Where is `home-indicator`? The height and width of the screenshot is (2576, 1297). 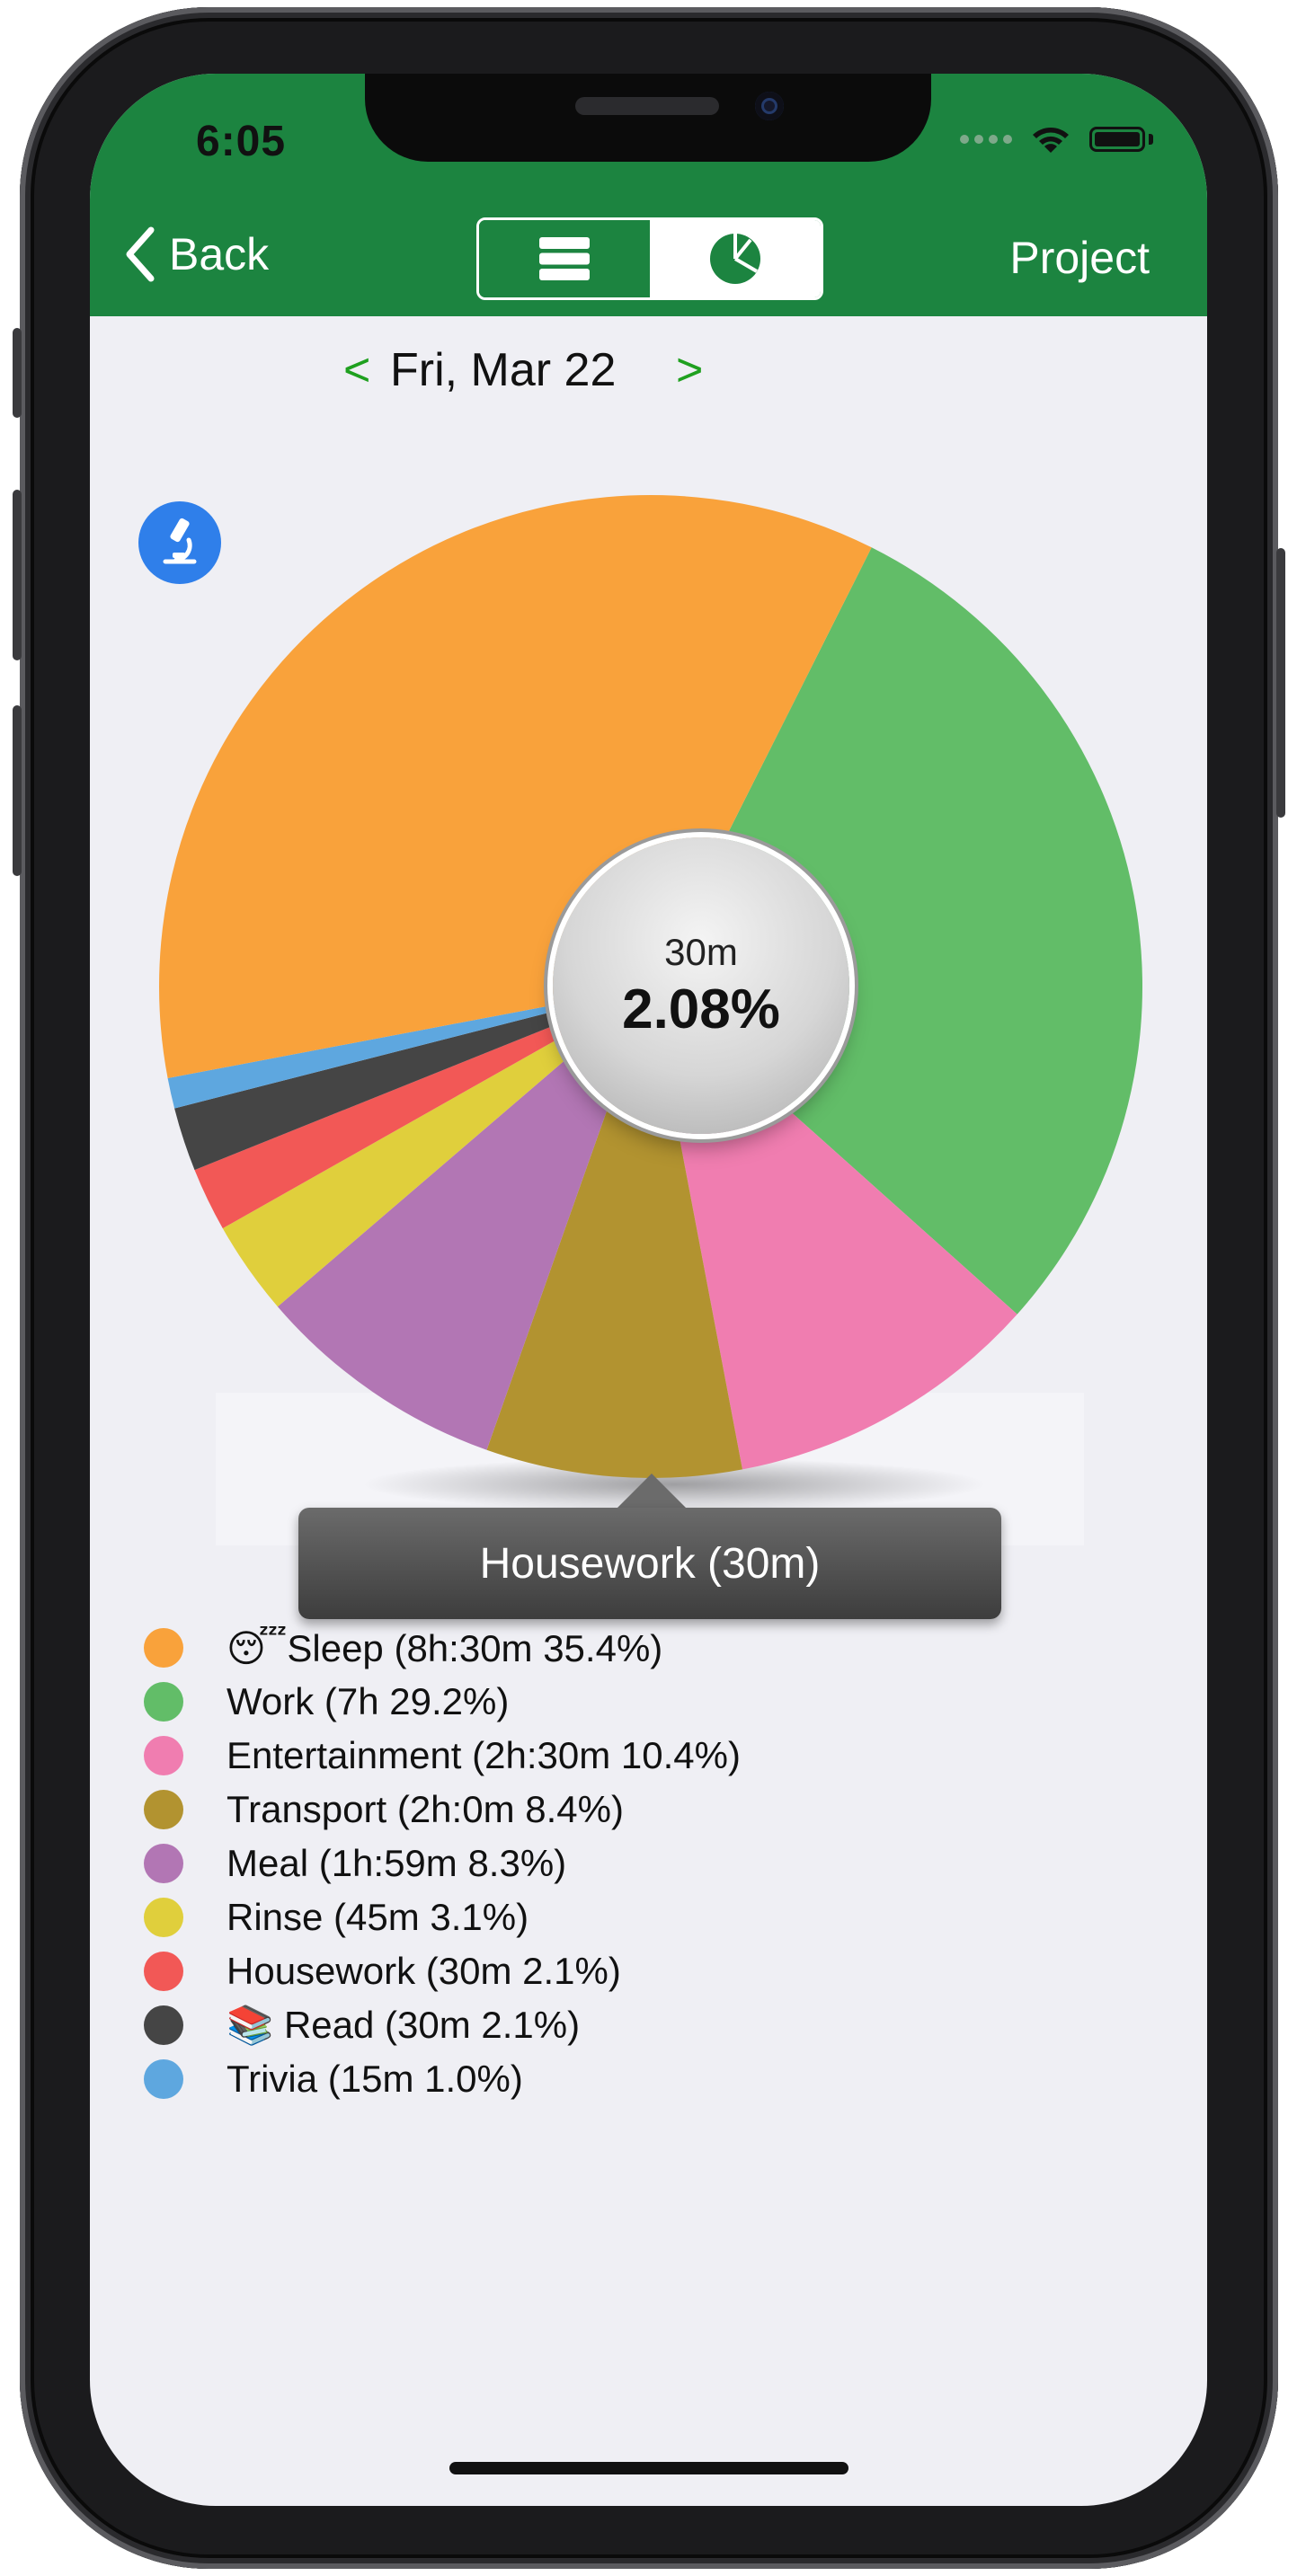
home-indicator is located at coordinates (648, 2468).